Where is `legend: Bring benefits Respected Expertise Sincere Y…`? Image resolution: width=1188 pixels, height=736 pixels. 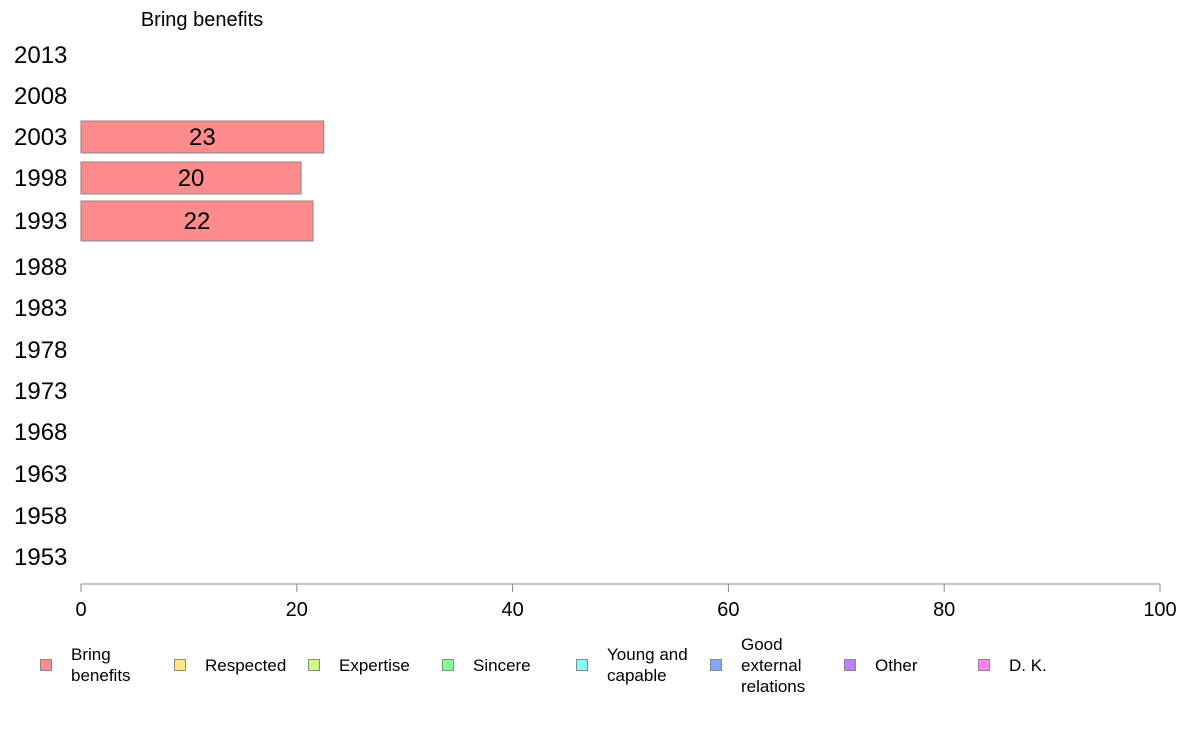 legend: Bring benefits Respected Expertise Sincere Y… is located at coordinates (594, 665).